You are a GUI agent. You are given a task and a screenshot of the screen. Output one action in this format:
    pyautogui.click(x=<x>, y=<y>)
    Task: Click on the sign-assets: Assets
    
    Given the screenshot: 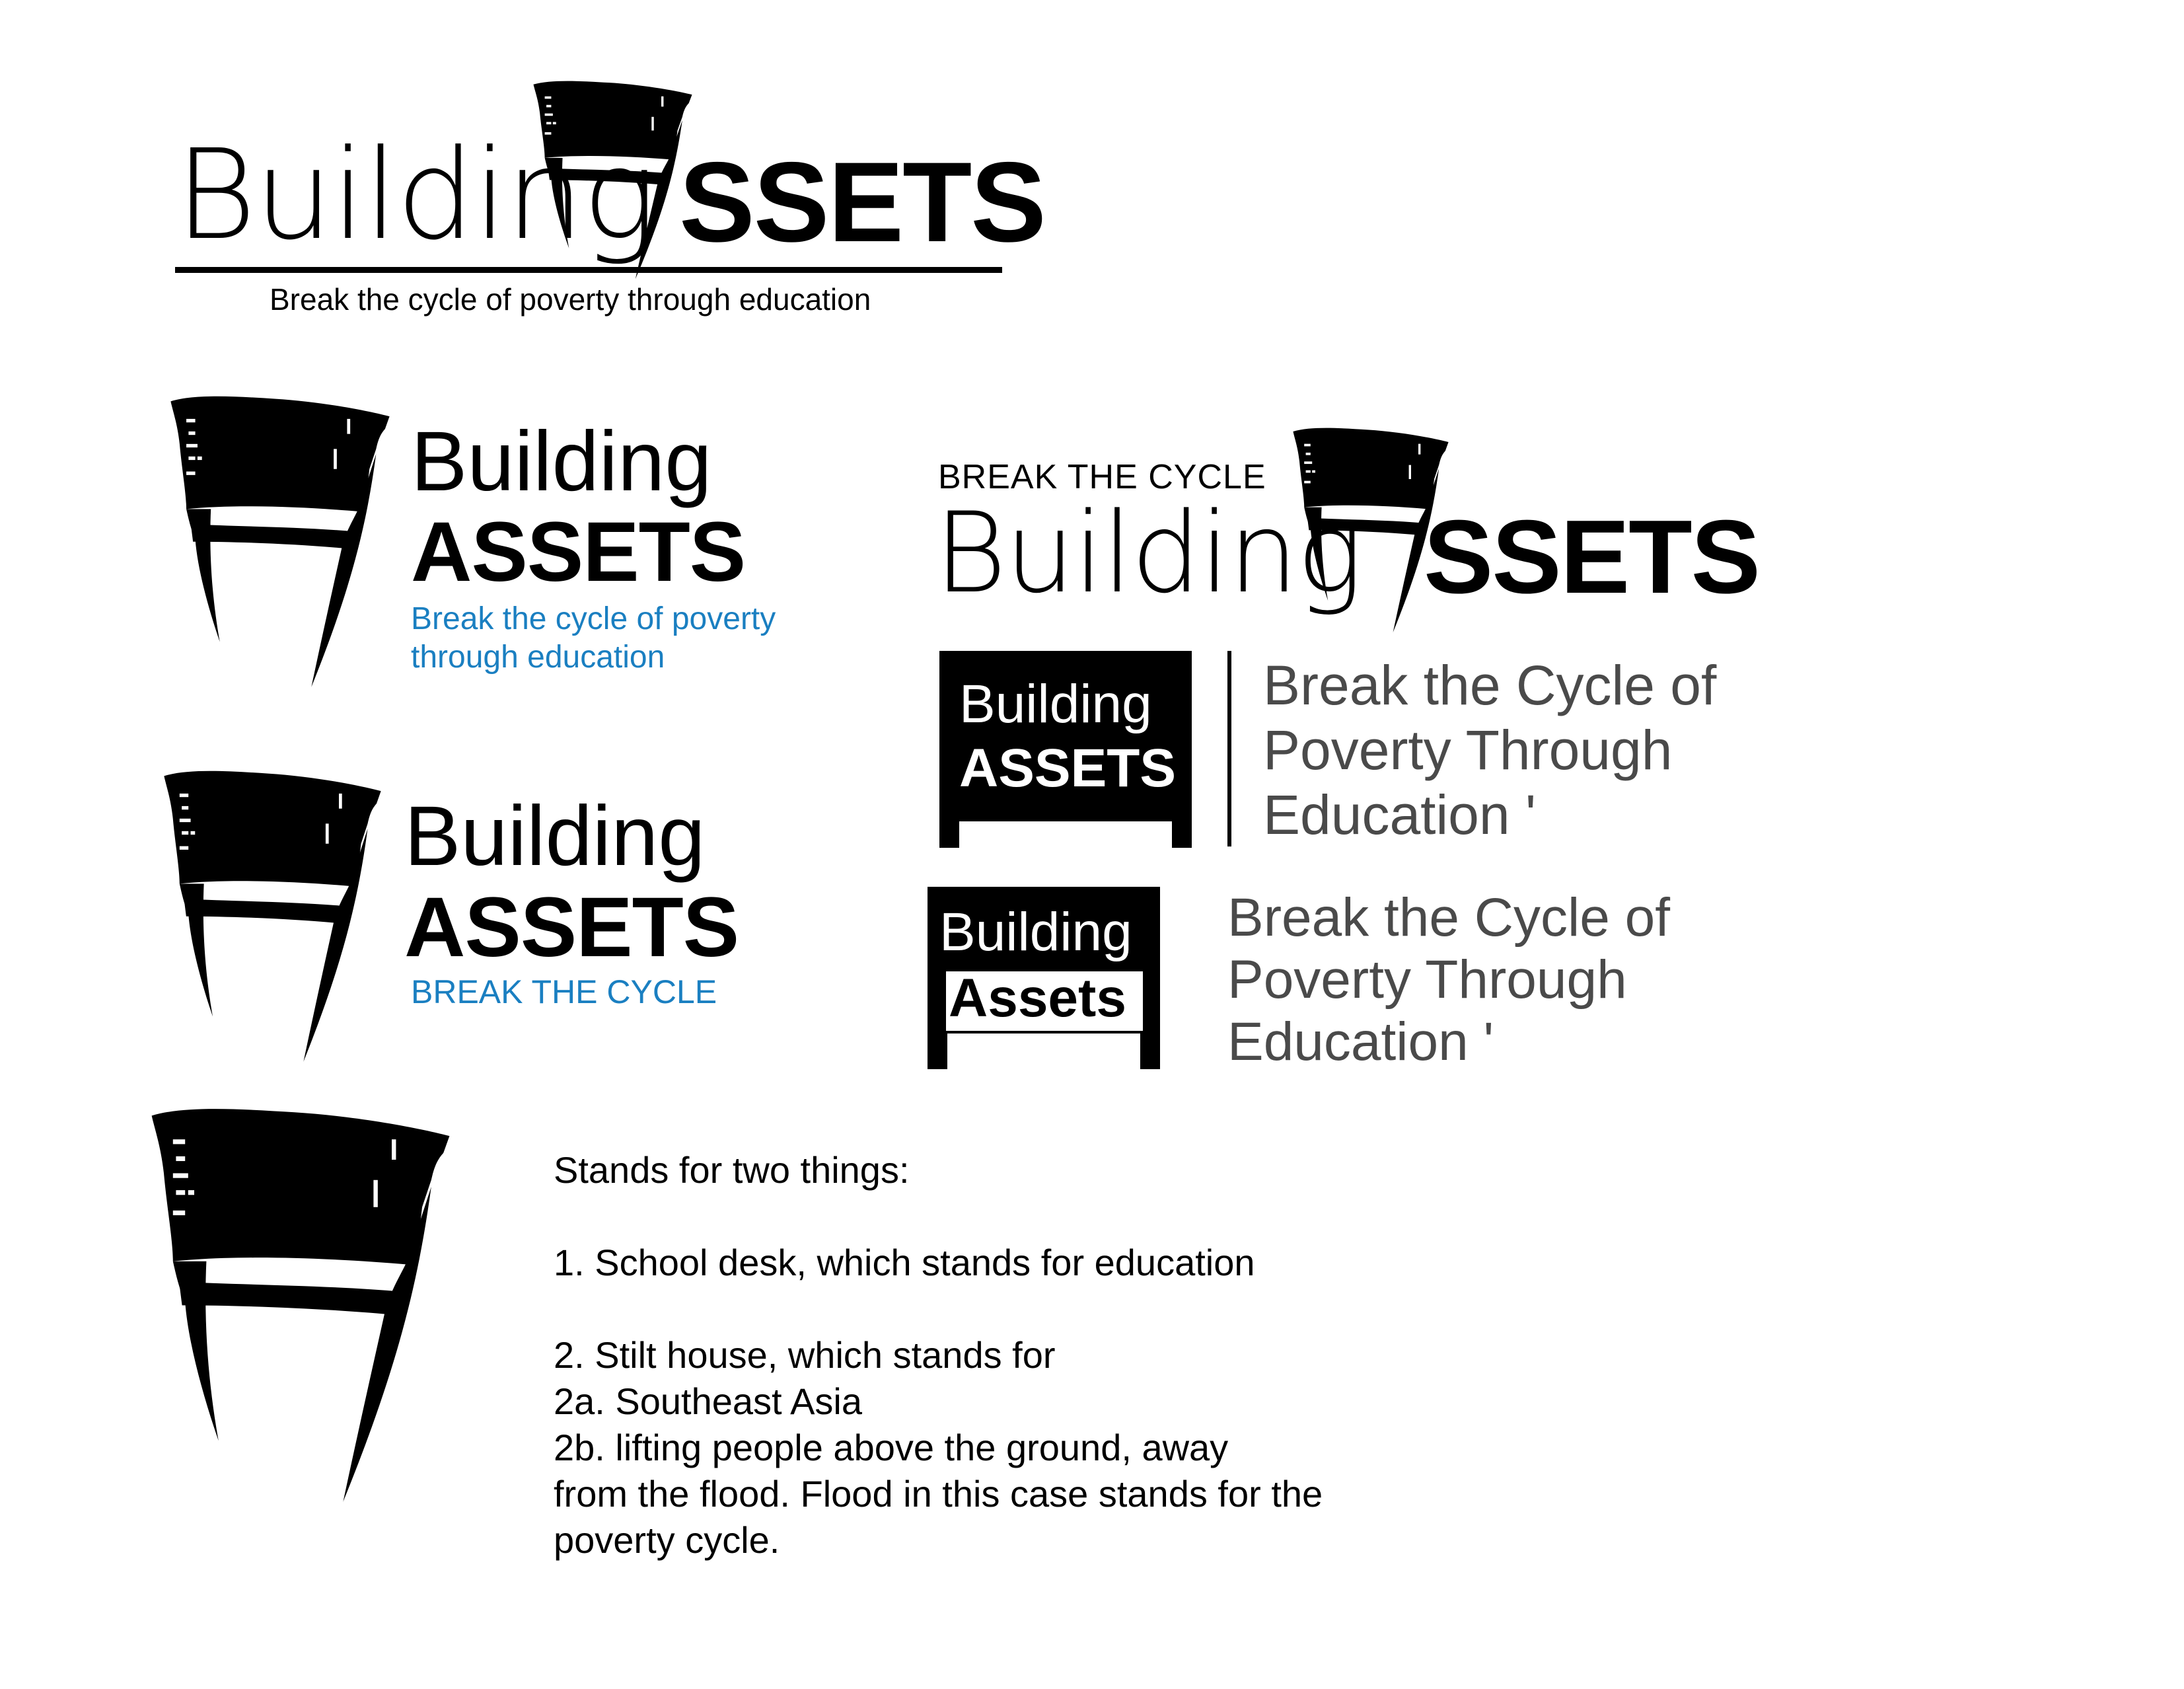 What is the action you would take?
    pyautogui.click(x=1037, y=998)
    